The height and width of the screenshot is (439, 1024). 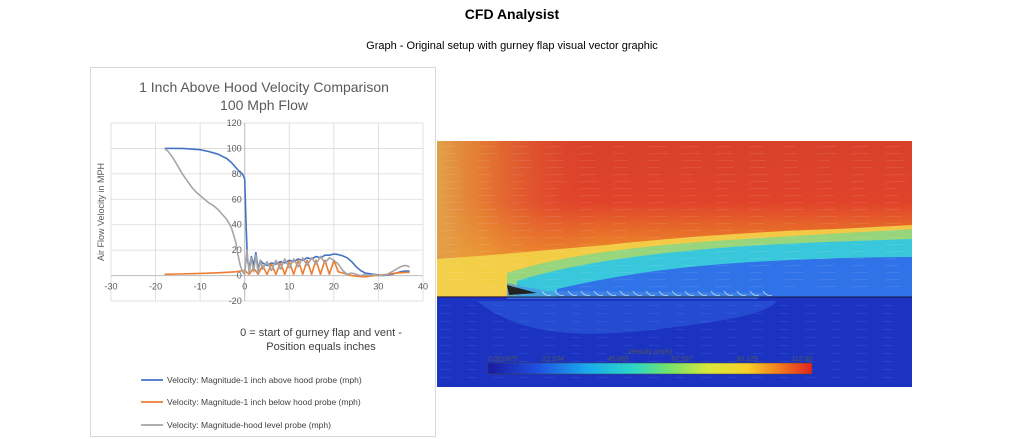 I want to click on page-title: CFD Analysist, so click(x=512, y=14).